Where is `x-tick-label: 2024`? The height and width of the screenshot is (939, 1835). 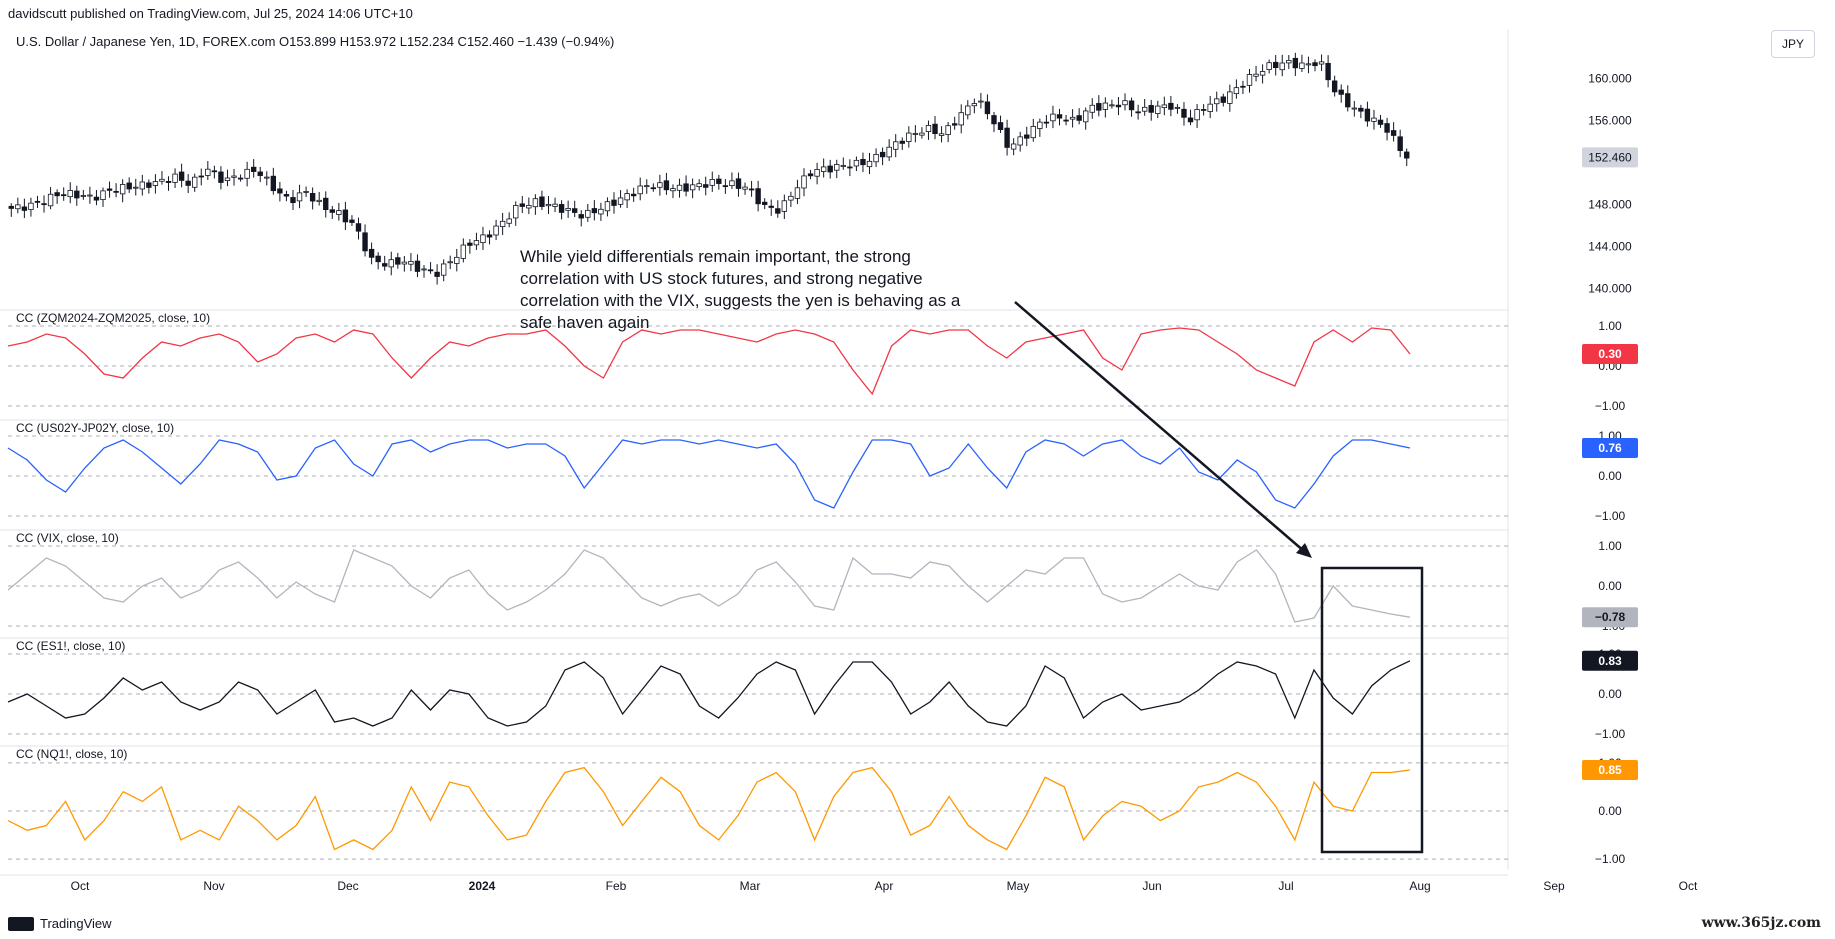 x-tick-label: 2024 is located at coordinates (482, 886).